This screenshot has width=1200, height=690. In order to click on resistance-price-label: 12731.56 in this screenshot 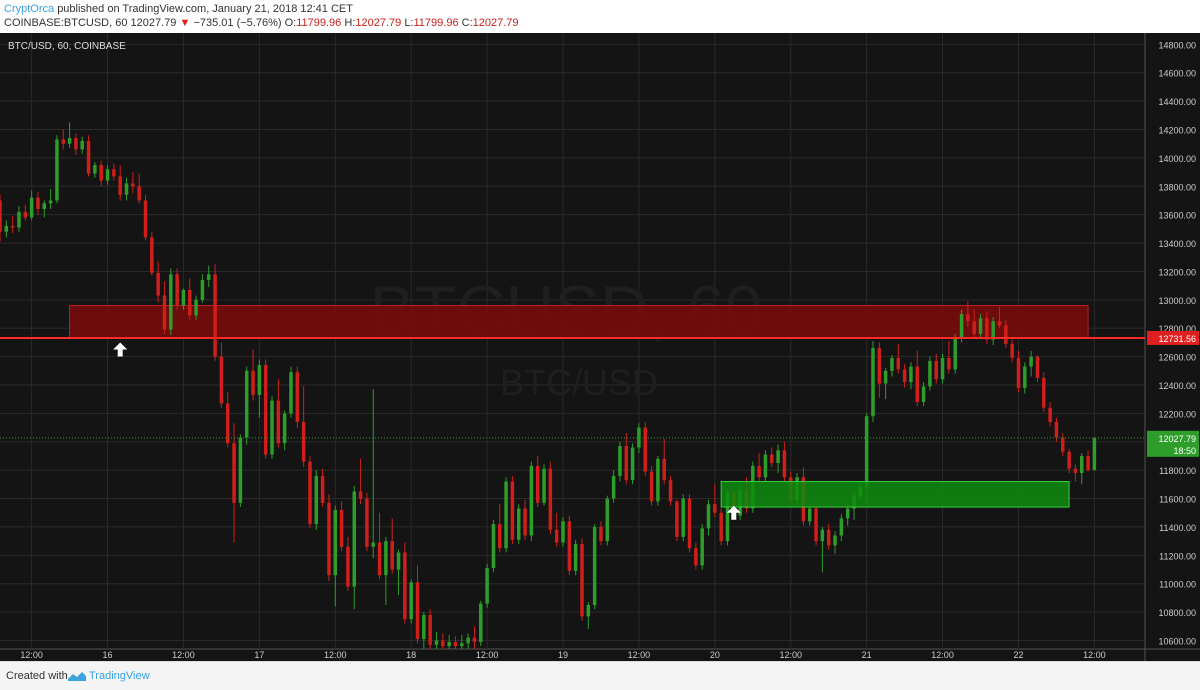, I will do `click(1177, 339)`.